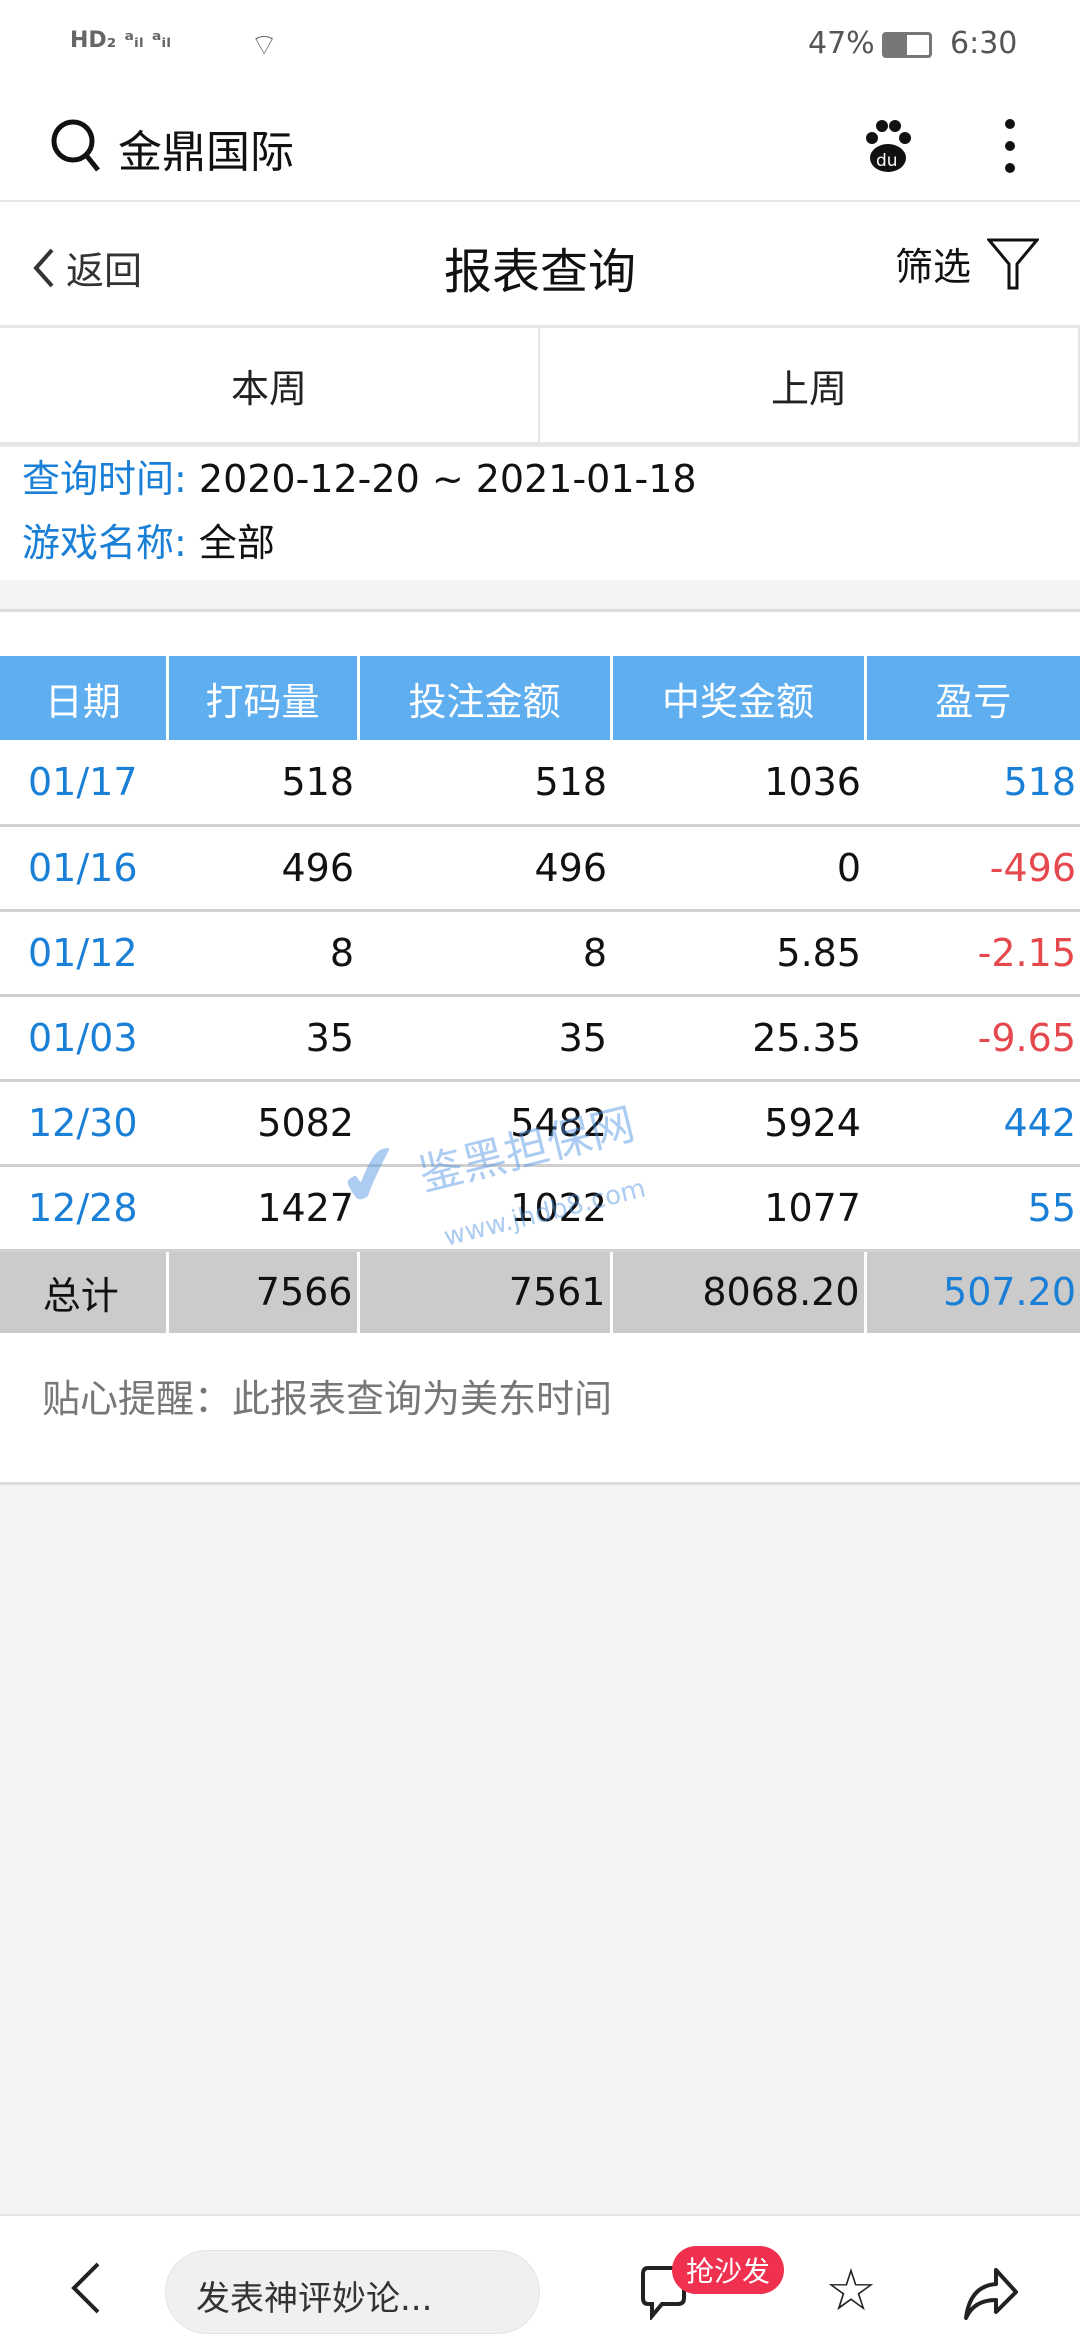 The width and height of the screenshot is (1080, 2340). I want to click on cell-turnover: 8, so click(262, 953).